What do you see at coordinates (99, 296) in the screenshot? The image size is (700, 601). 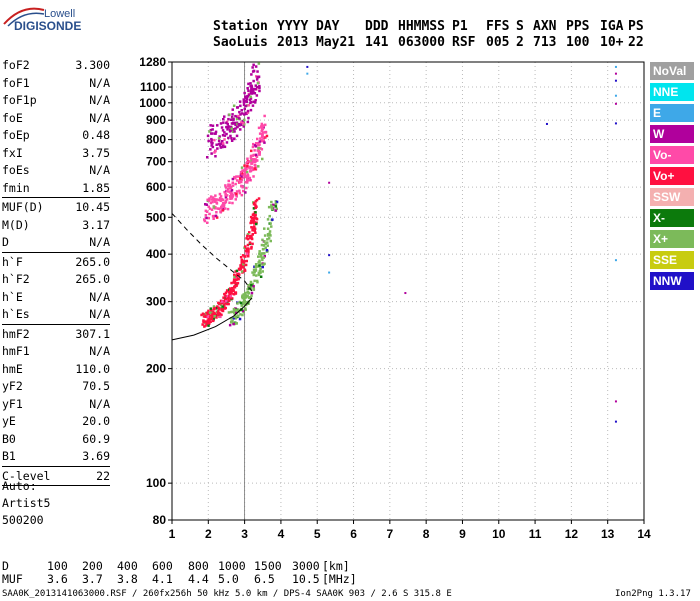 I see `param-value: N/A` at bounding box center [99, 296].